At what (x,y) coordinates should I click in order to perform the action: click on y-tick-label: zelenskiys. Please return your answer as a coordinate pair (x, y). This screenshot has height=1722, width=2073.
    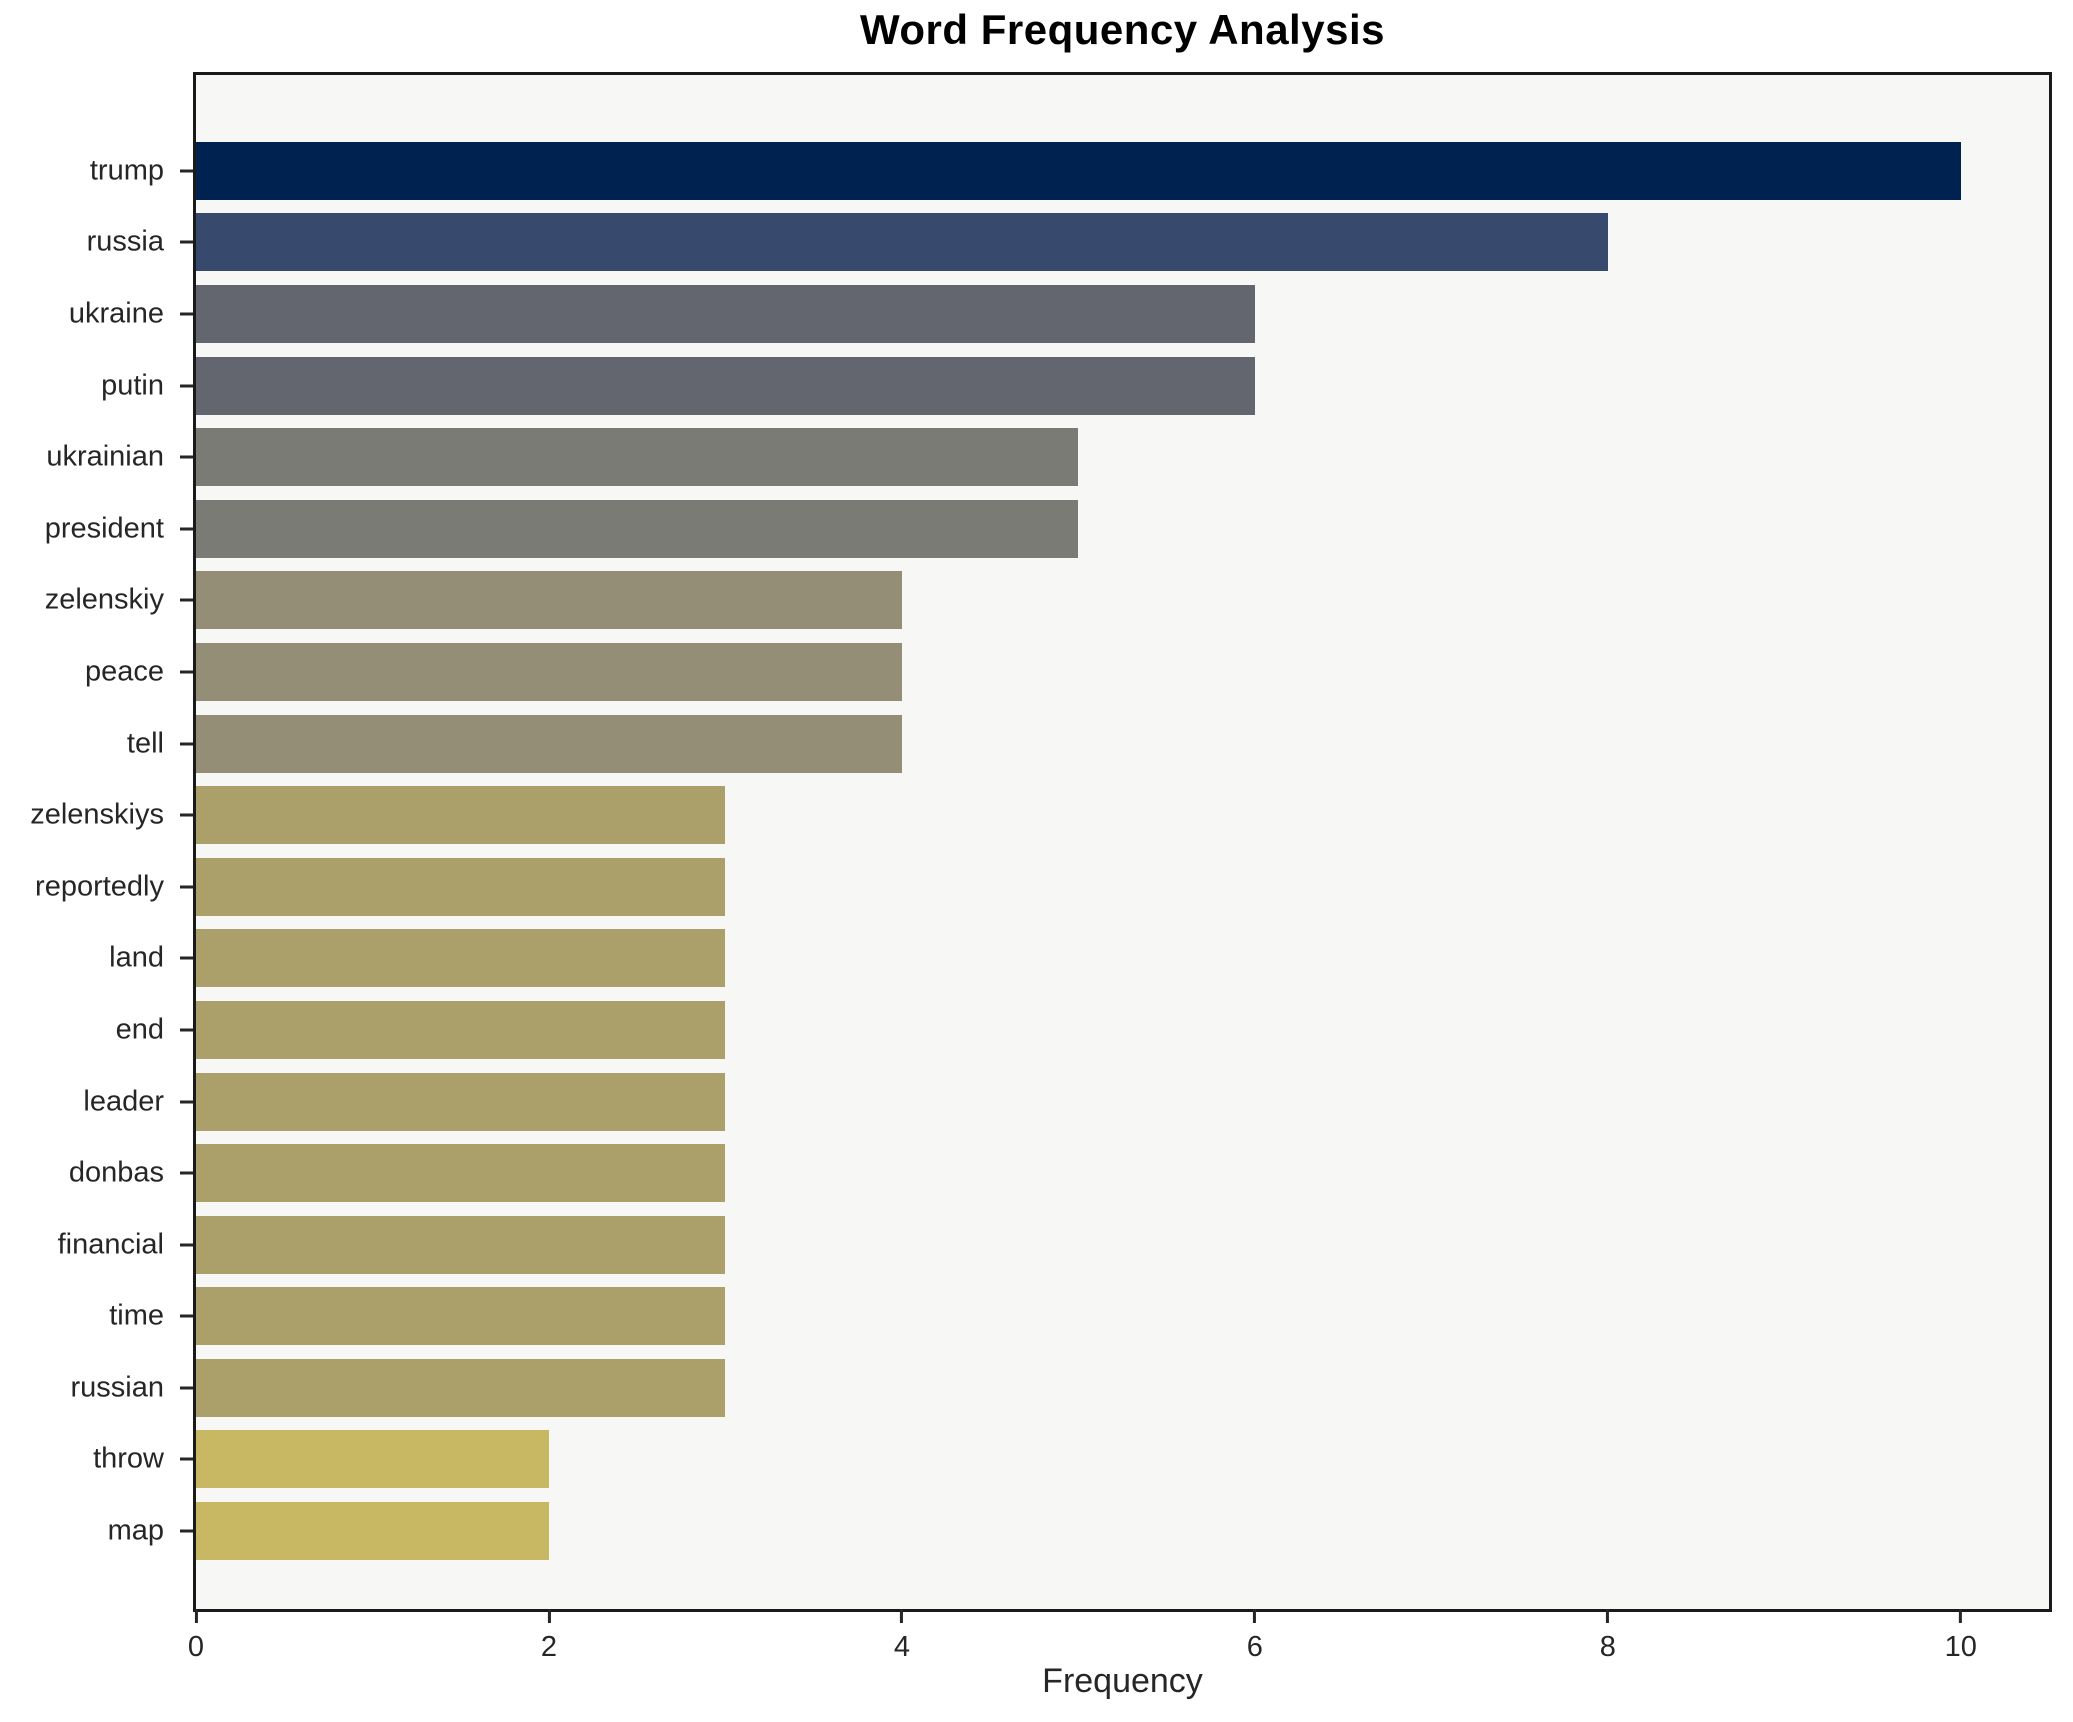
    Looking at the image, I should click on (97, 814).